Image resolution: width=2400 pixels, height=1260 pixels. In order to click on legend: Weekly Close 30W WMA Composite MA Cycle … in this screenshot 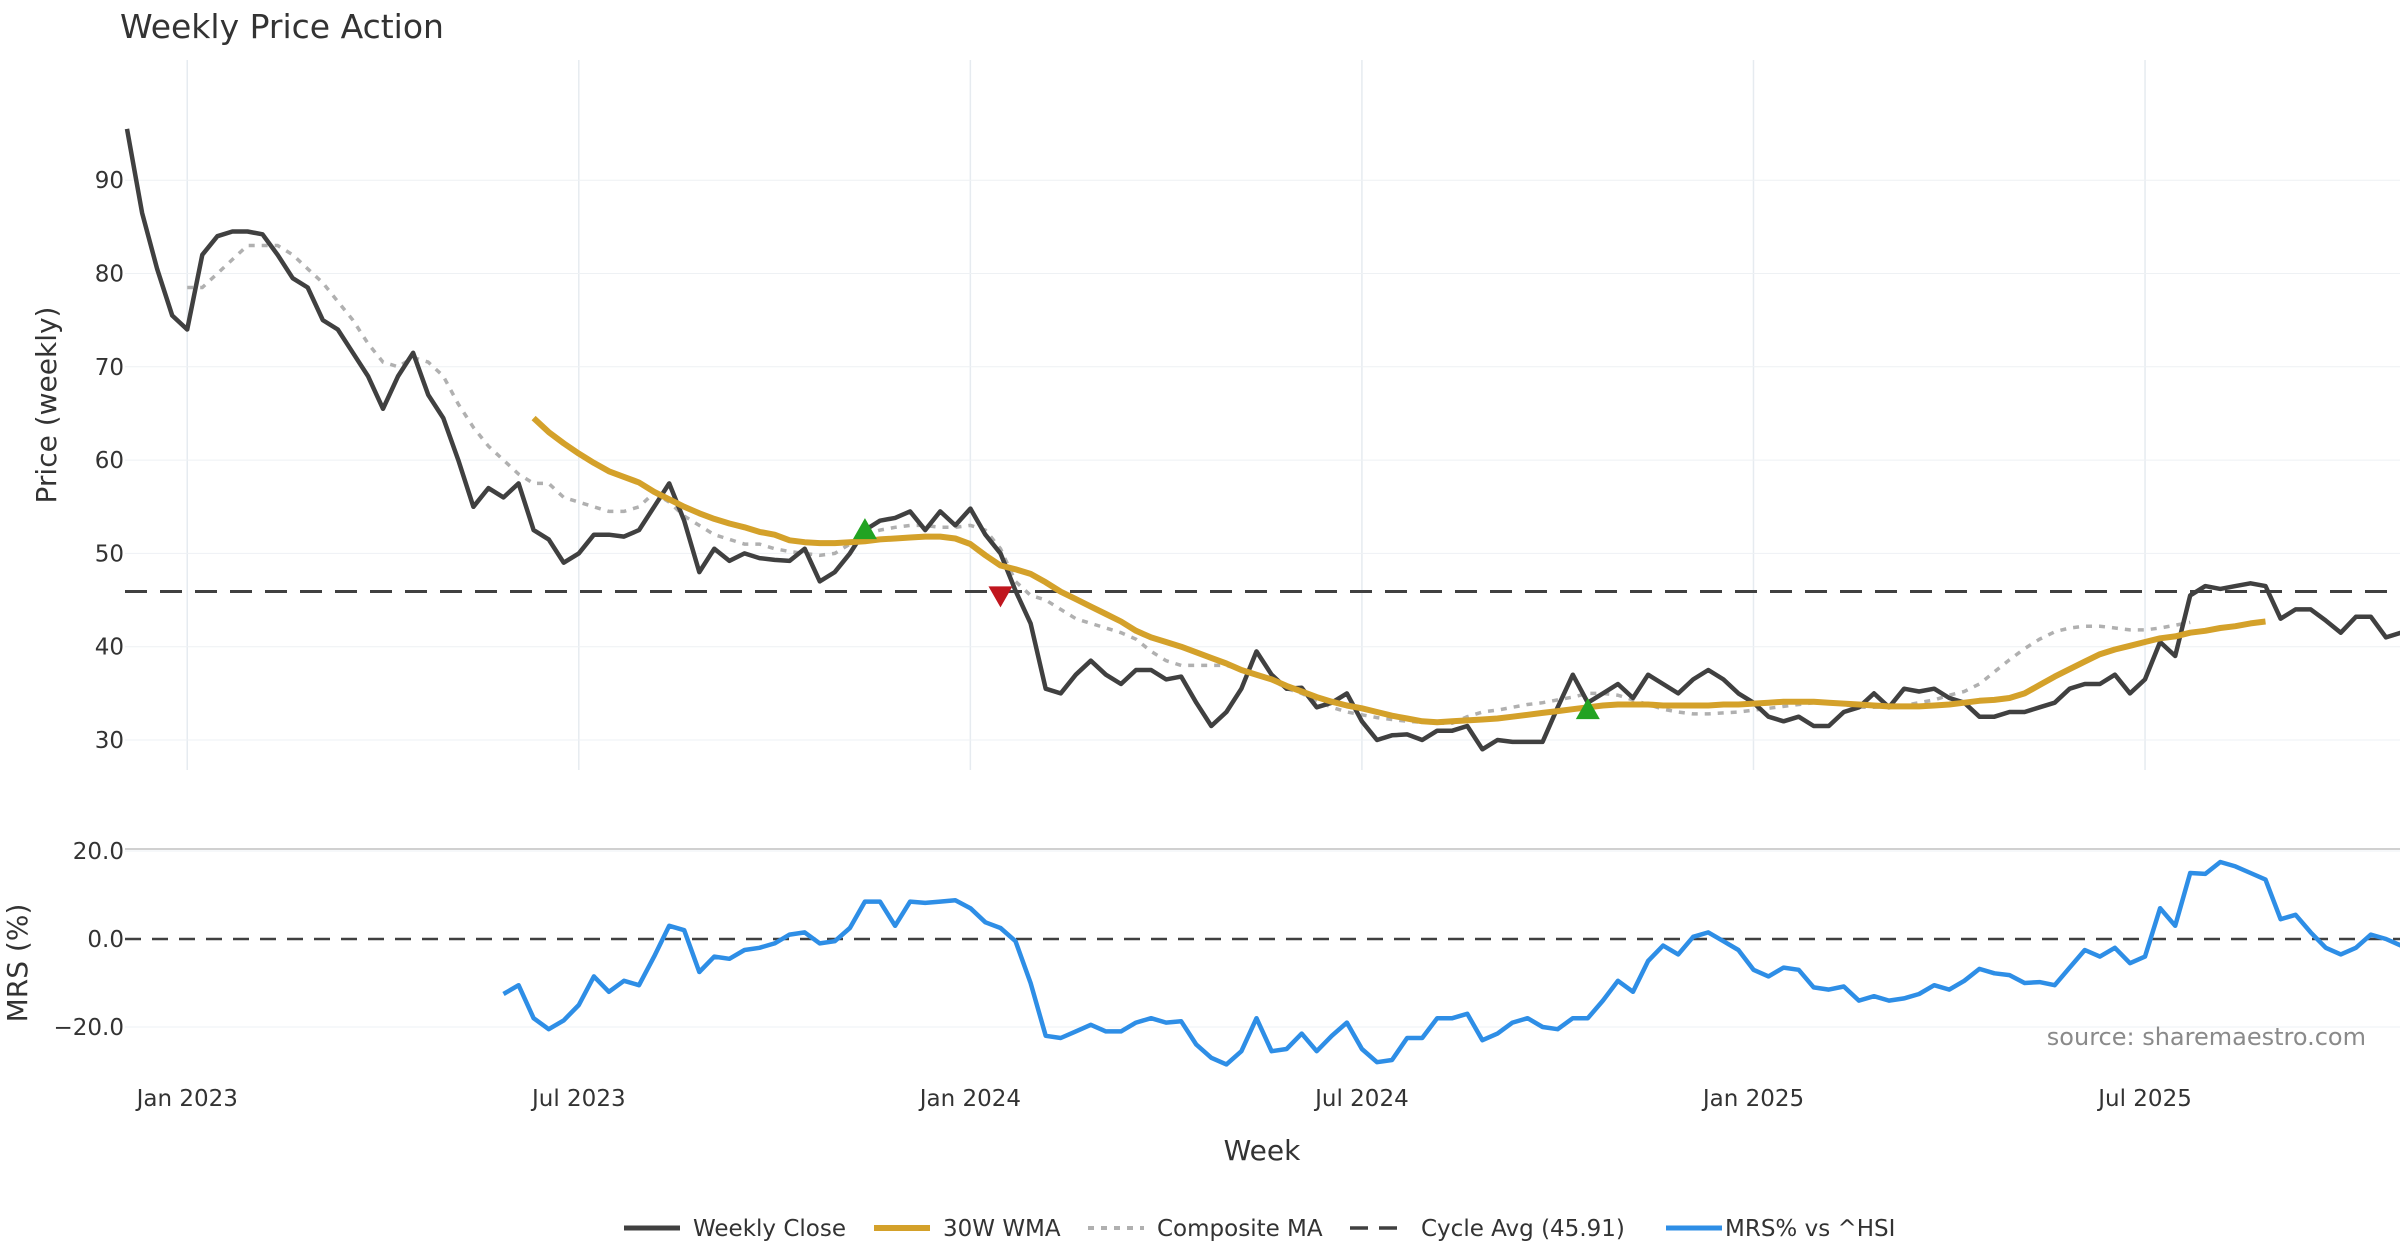, I will do `click(1259, 1229)`.